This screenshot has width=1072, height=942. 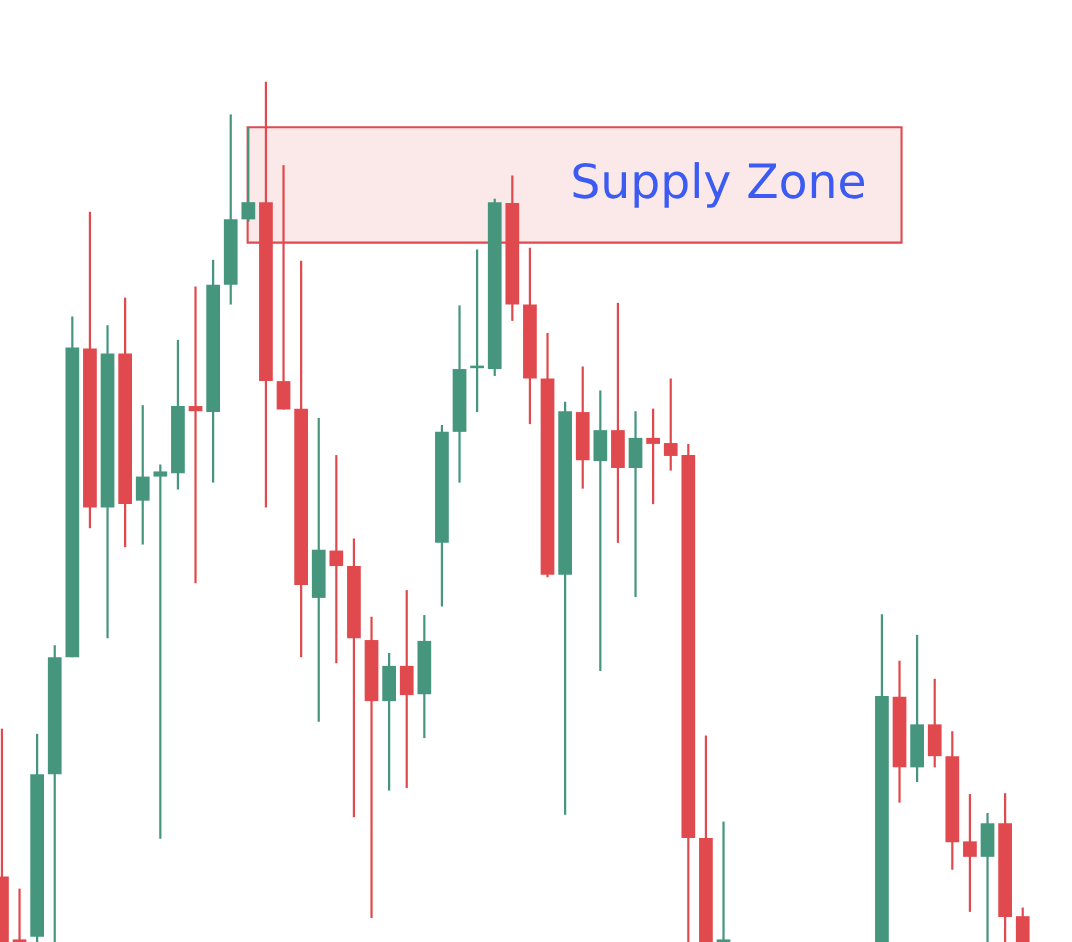 What do you see at coordinates (719, 185) in the screenshot?
I see `band-label: Supply Zone` at bounding box center [719, 185].